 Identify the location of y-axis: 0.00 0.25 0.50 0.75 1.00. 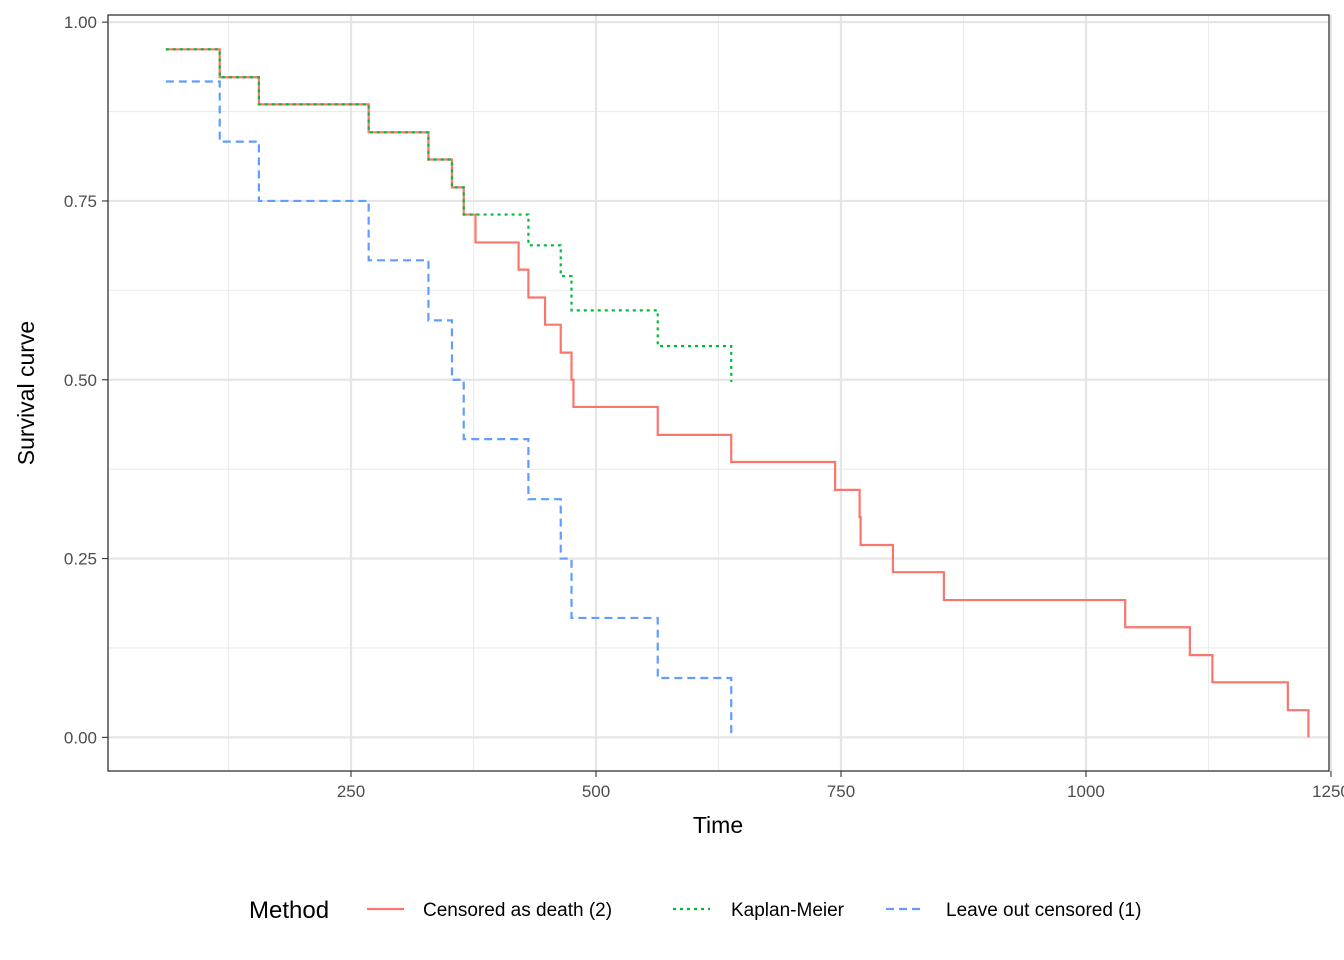
(86, 380).